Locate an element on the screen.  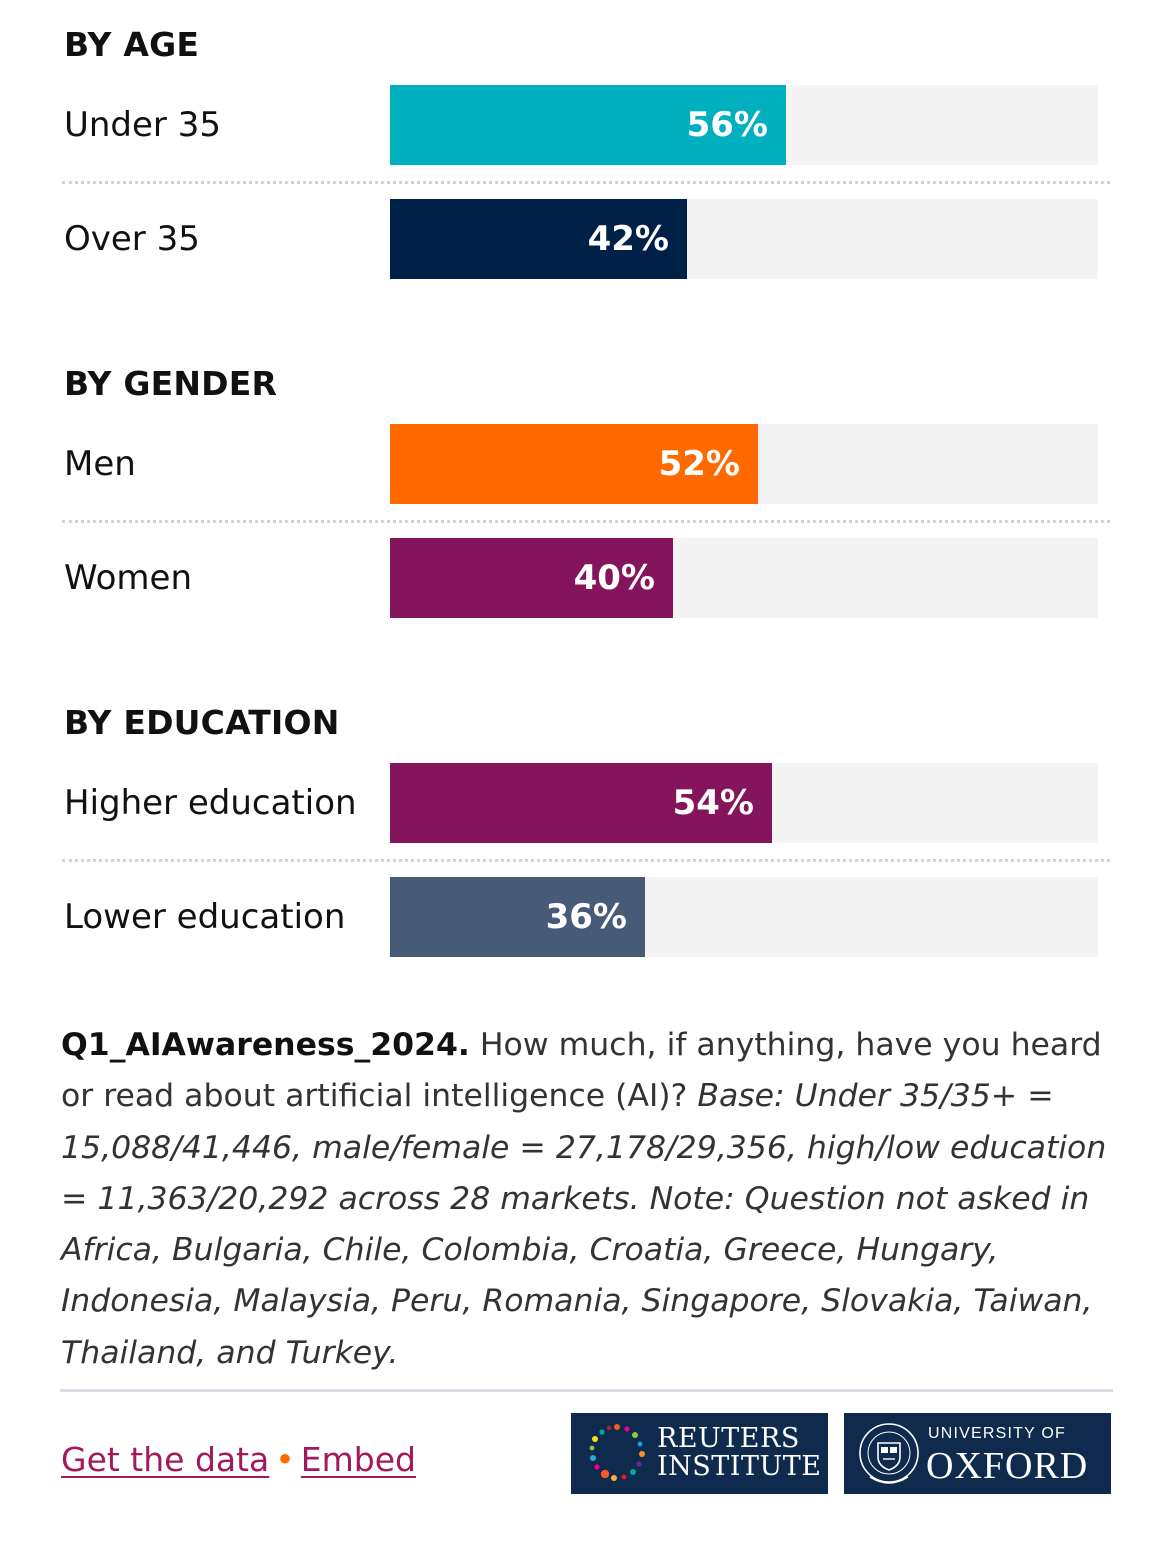
row-label-over-35: Over 35 is located at coordinates (132, 239).